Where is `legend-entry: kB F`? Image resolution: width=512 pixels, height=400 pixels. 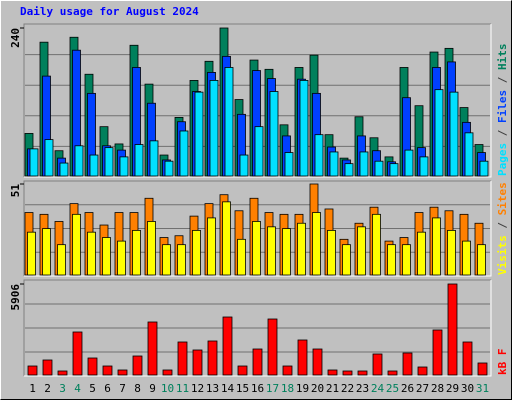
legend-entry: kB F is located at coordinates (502, 362).